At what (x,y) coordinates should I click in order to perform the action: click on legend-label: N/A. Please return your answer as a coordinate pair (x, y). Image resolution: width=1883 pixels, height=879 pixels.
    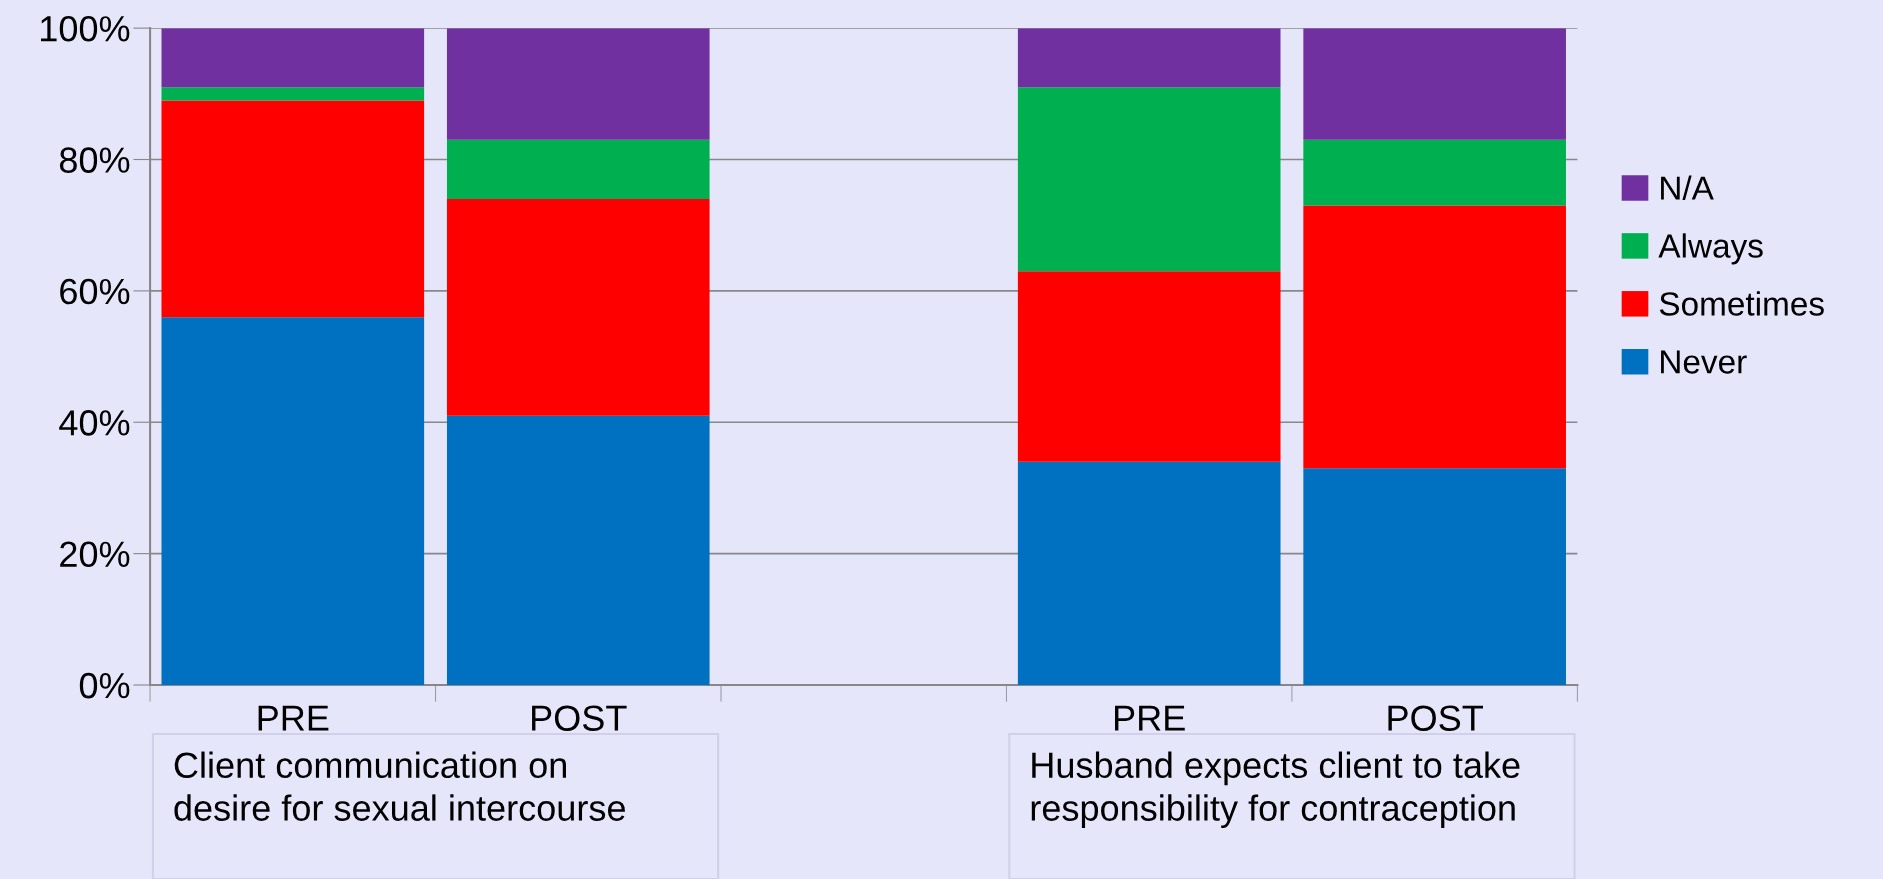
    Looking at the image, I should click on (1687, 187).